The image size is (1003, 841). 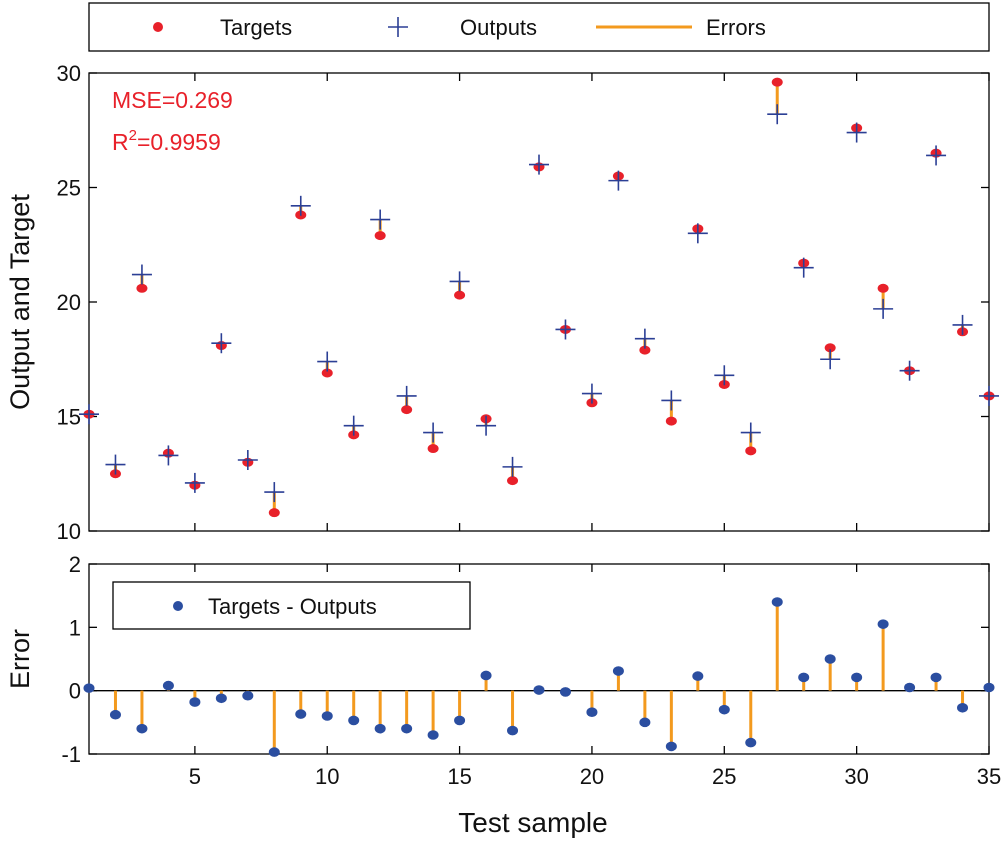 I want to click on top-y-tick-label: 30, so click(x=69, y=73).